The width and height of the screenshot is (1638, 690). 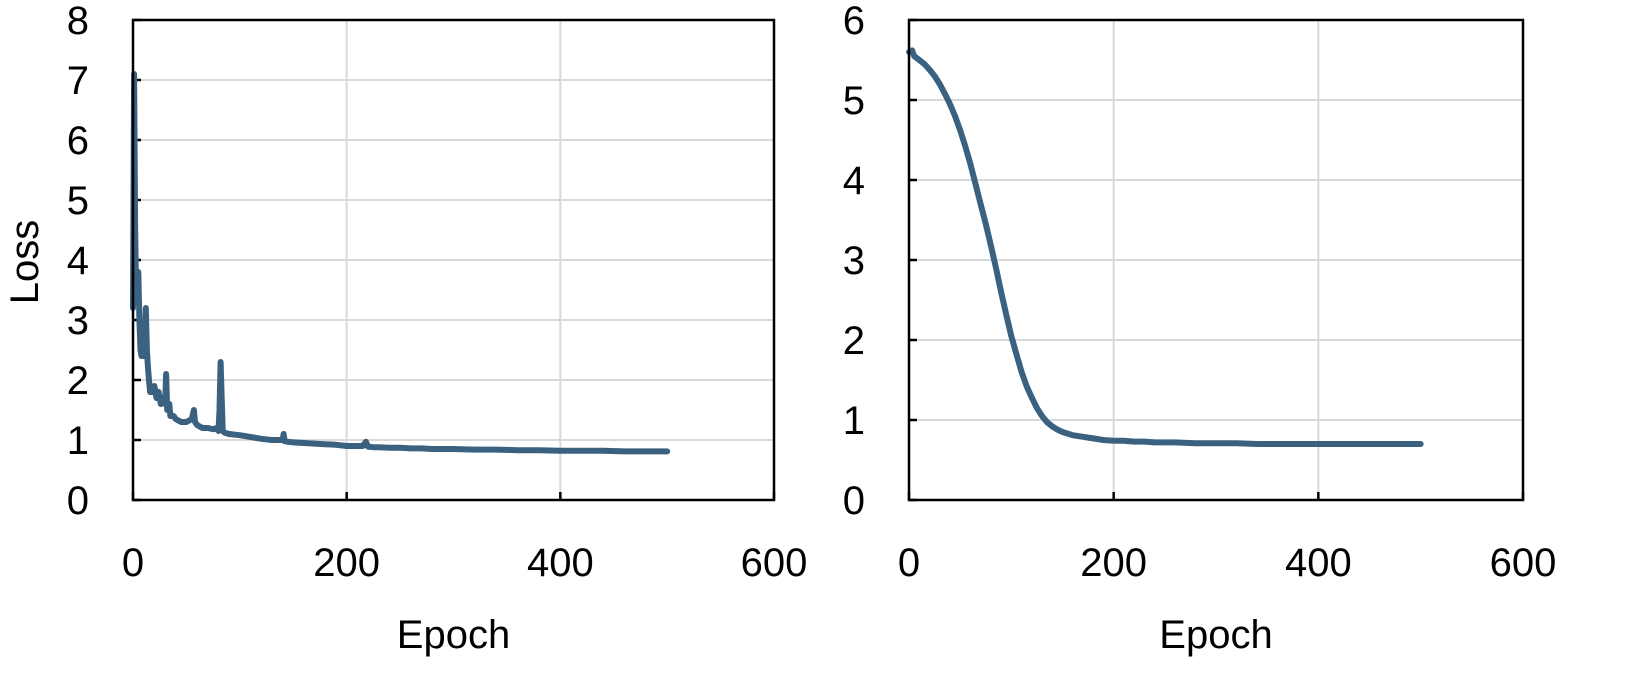 I want to click on y-tick-label: 7, so click(x=78, y=81).